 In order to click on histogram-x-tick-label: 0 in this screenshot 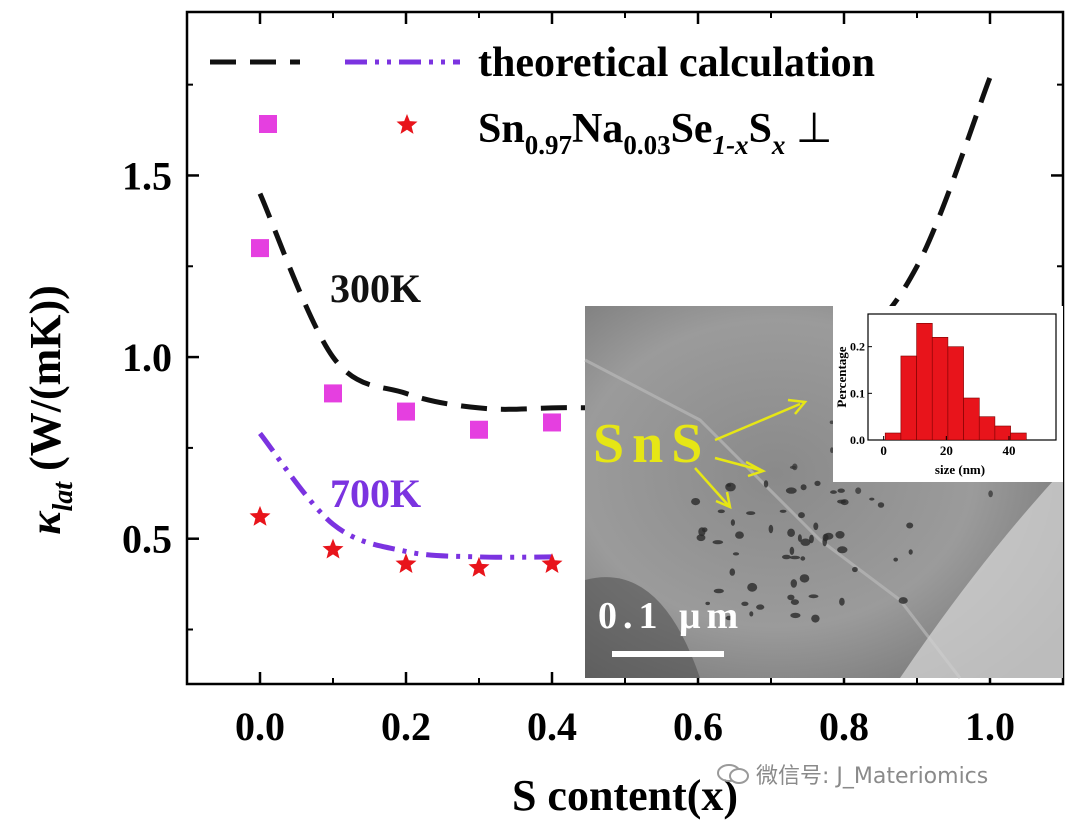, I will do `click(883, 450)`.